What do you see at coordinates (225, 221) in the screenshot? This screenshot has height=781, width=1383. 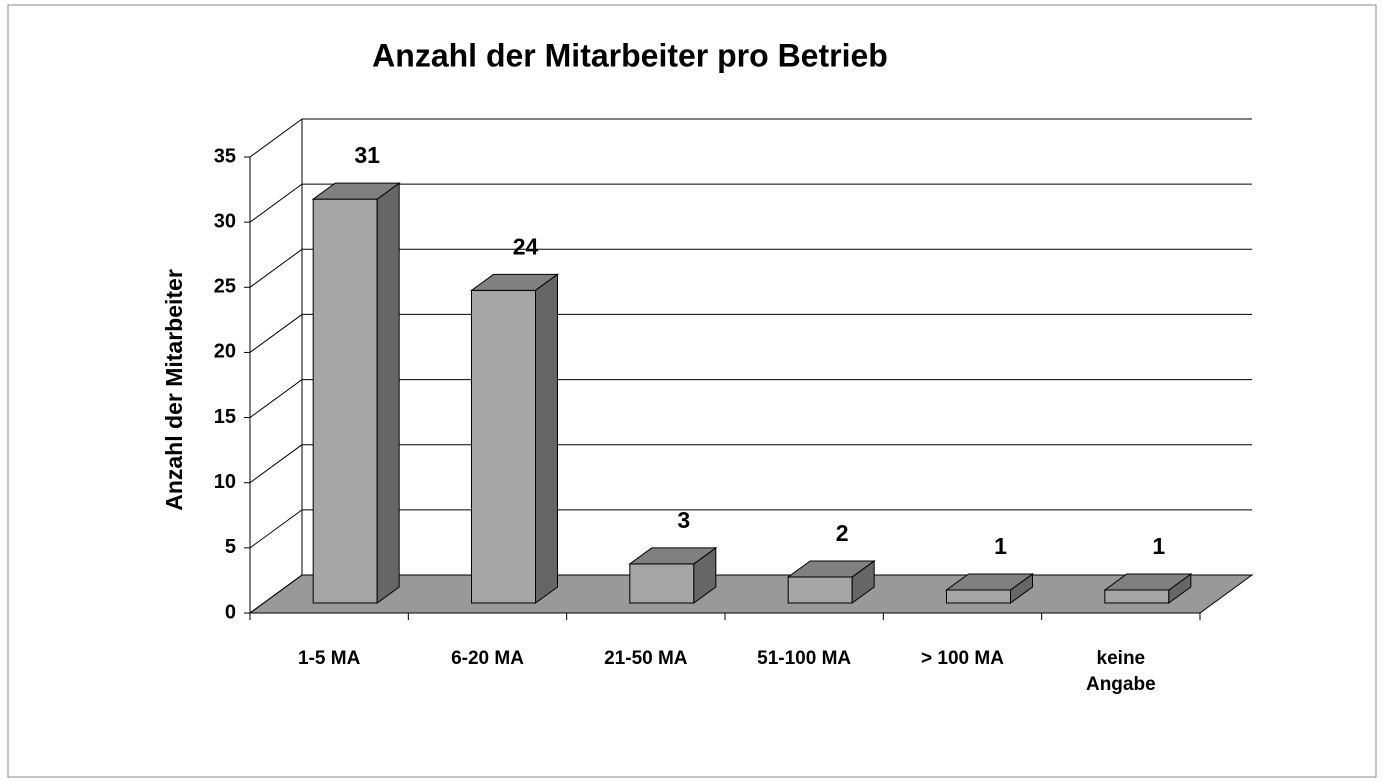 I see `y-tick-label: 30` at bounding box center [225, 221].